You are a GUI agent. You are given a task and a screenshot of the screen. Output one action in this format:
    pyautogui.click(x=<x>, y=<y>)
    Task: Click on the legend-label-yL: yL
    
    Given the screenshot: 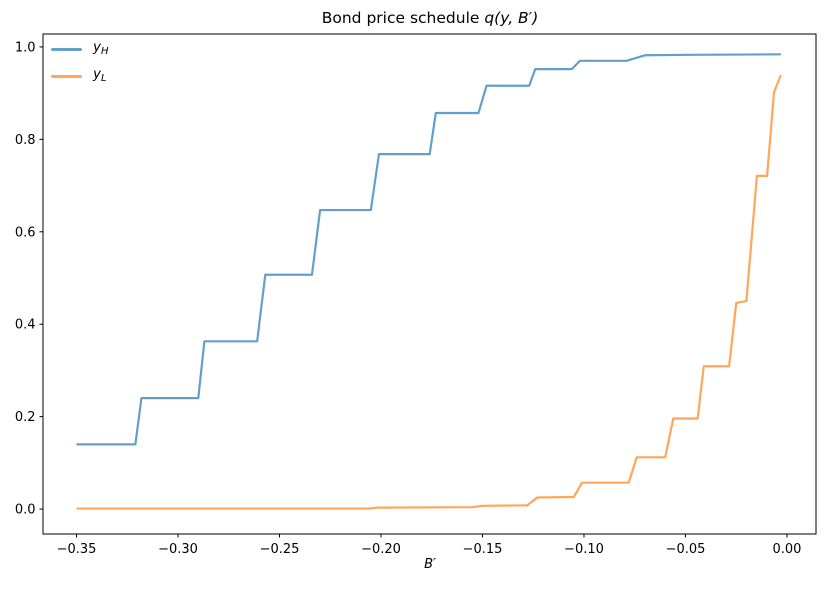 What is the action you would take?
    pyautogui.click(x=100, y=75)
    